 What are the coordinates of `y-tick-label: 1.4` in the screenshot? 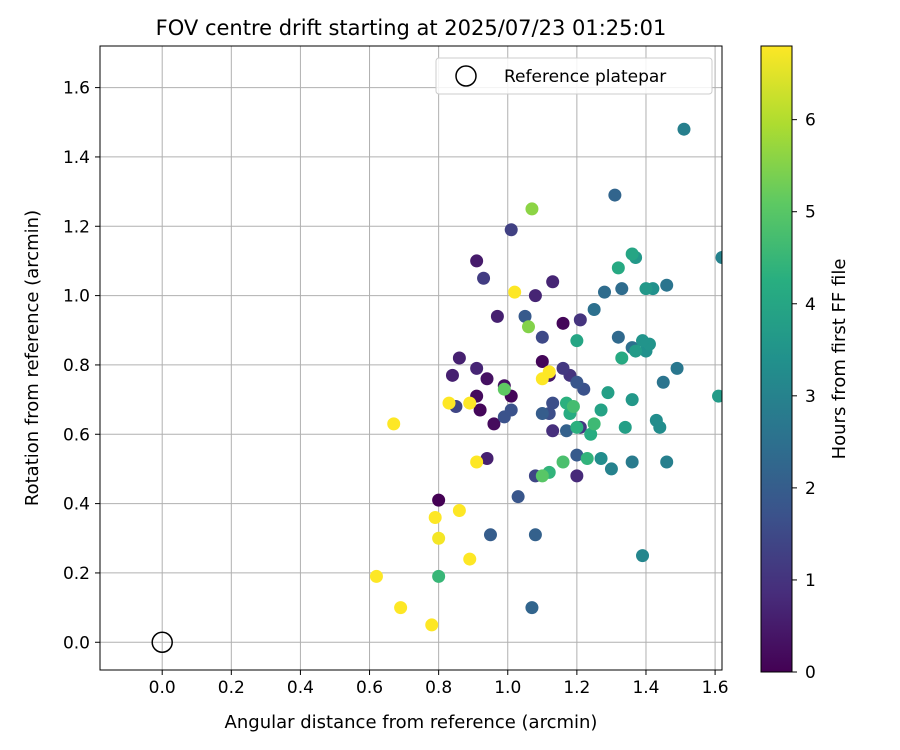 It's located at (76, 158).